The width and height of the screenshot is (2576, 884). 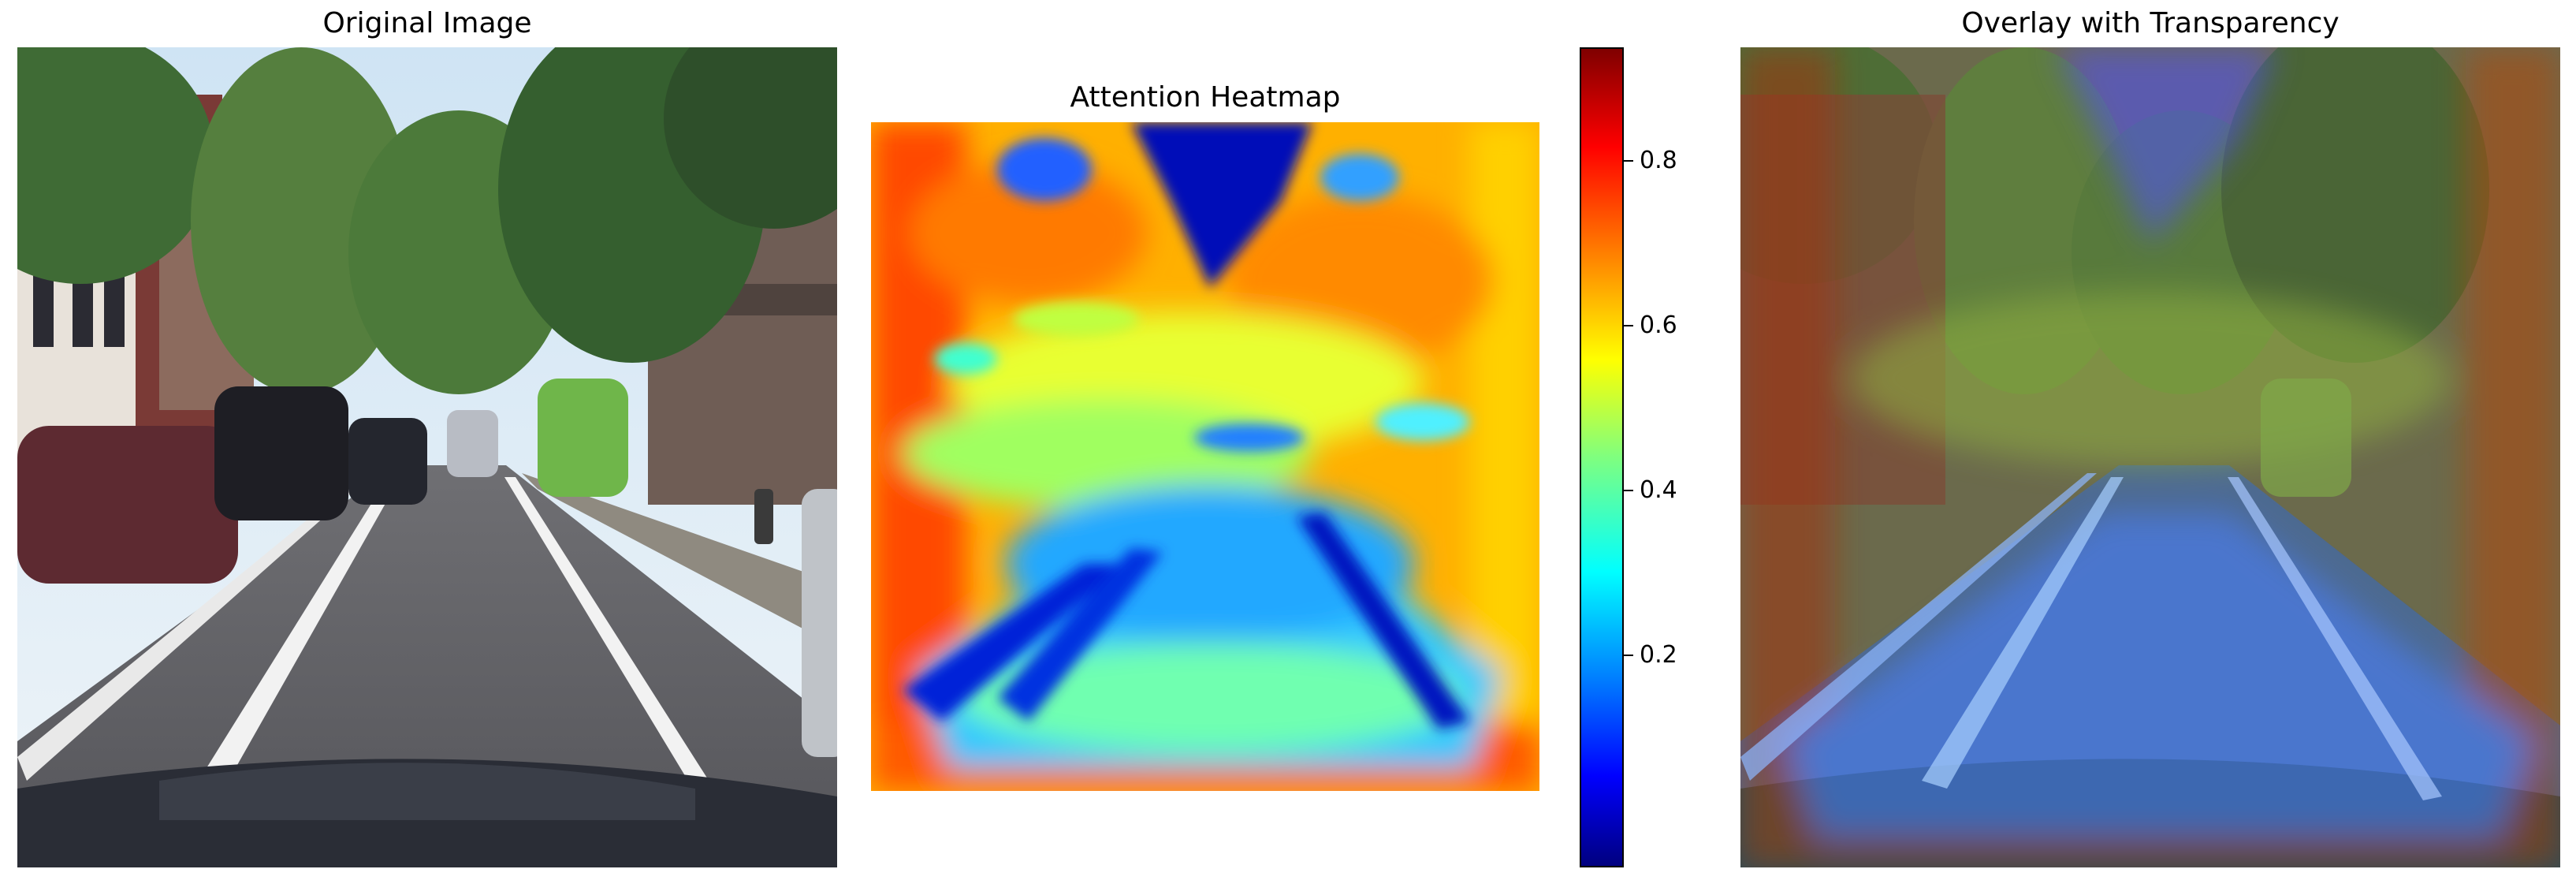 What do you see at coordinates (1602, 457) in the screenshot?
I see `colorbar` at bounding box center [1602, 457].